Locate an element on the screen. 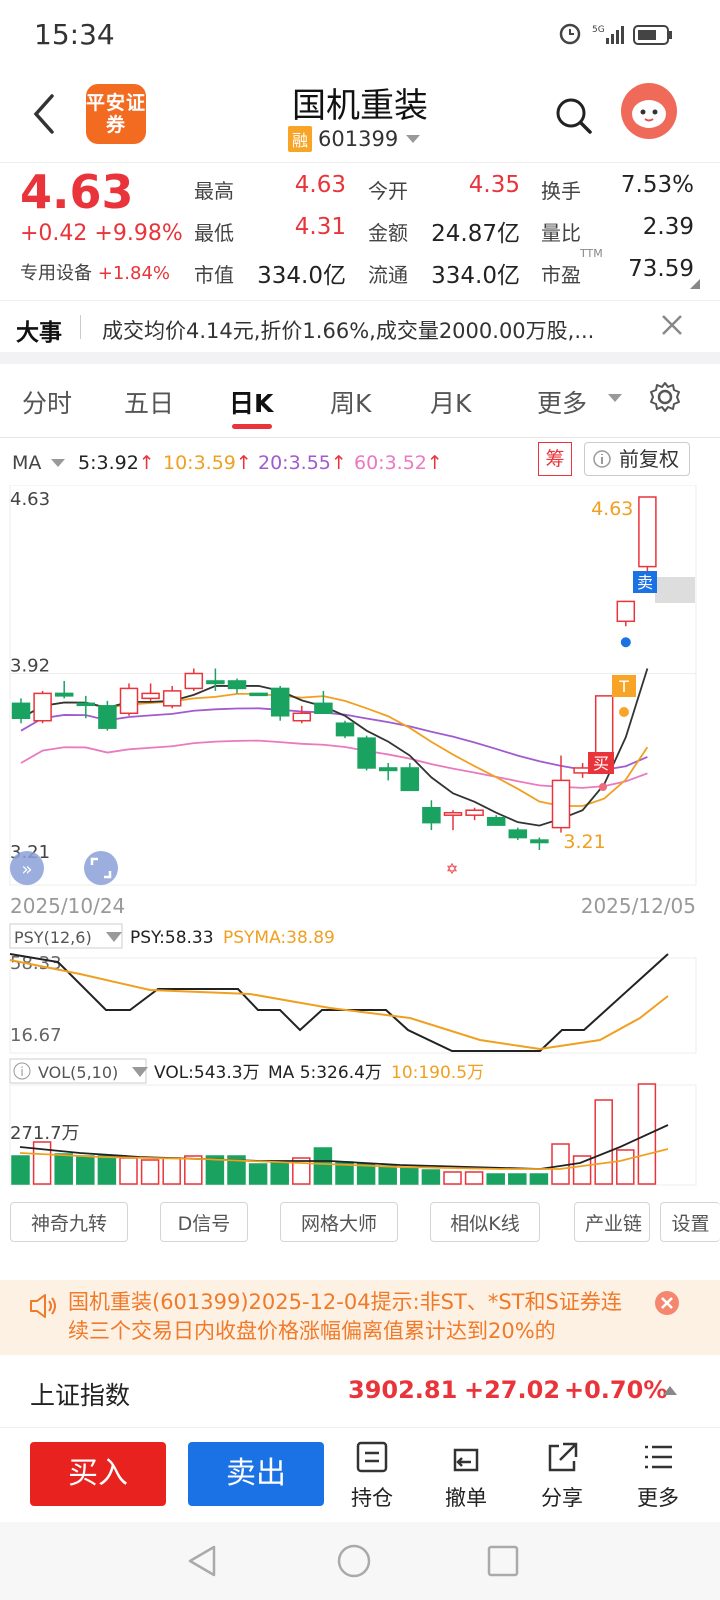 This screenshot has height=1600, width=720. ma20-value: 20:3.55↑ is located at coordinates (302, 463).